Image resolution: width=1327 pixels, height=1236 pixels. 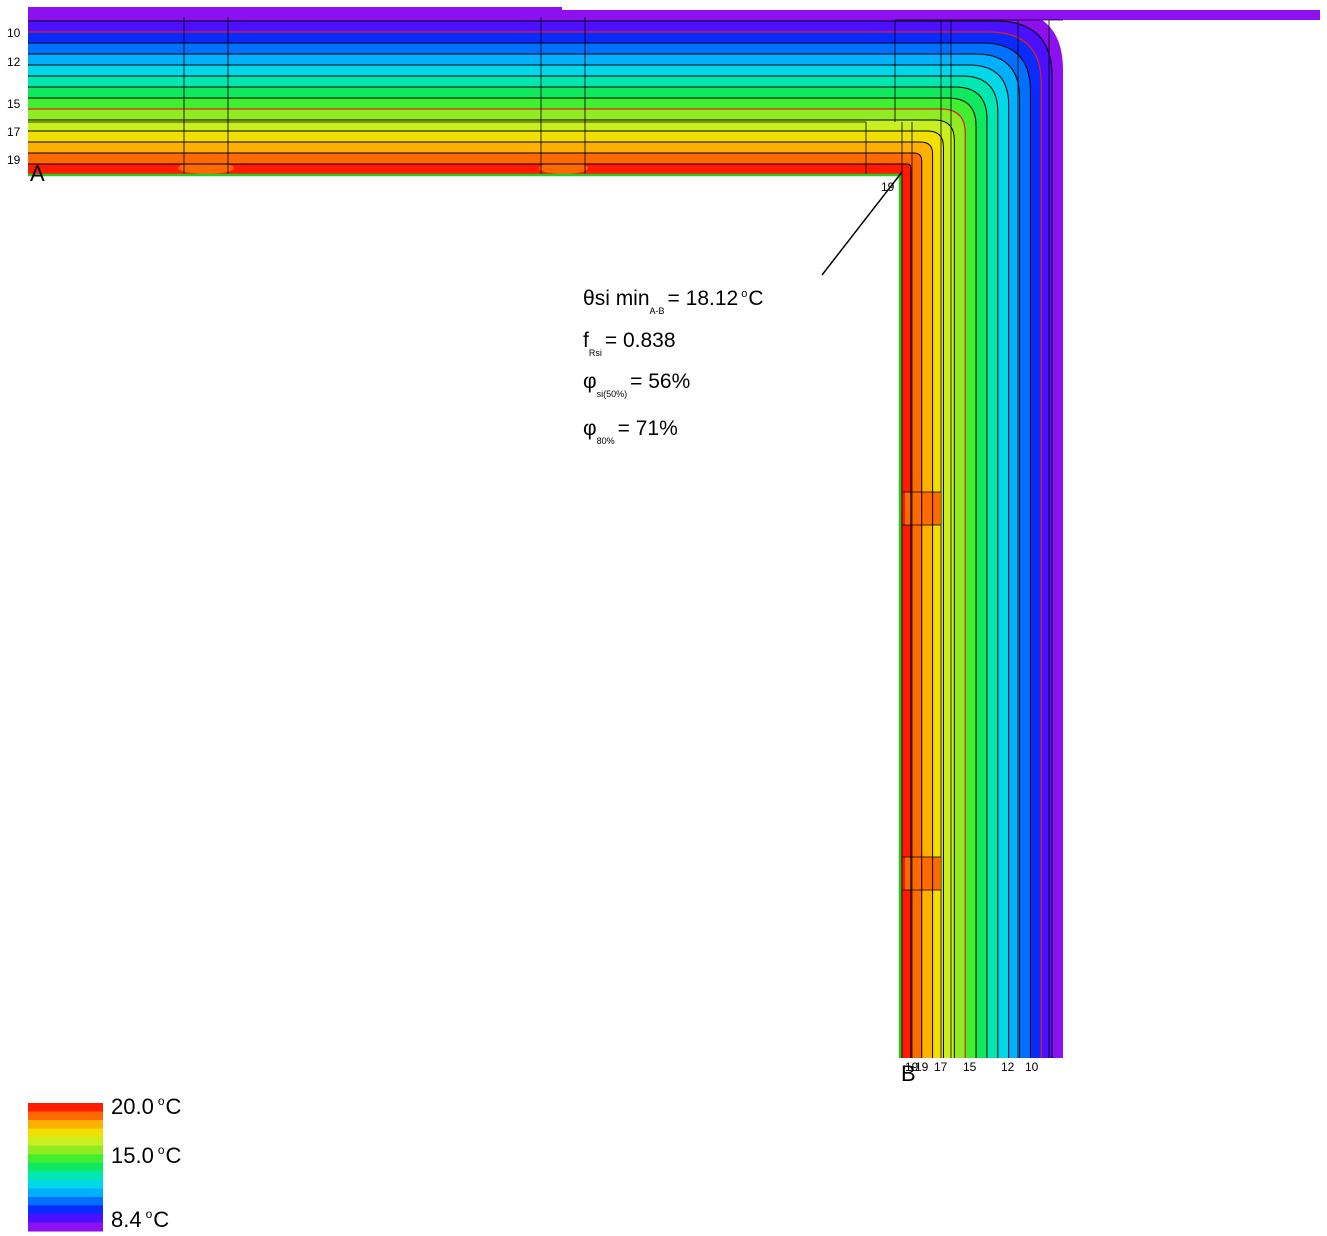 What do you see at coordinates (703, 298) in the screenshot?
I see `theta-value: = 18.12` at bounding box center [703, 298].